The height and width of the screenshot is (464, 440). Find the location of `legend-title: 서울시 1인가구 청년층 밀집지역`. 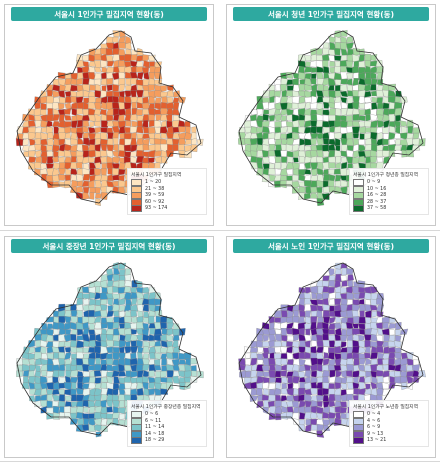

legend-title: 서울시 1인가구 청년층 밀집지역 is located at coordinates (385, 175).